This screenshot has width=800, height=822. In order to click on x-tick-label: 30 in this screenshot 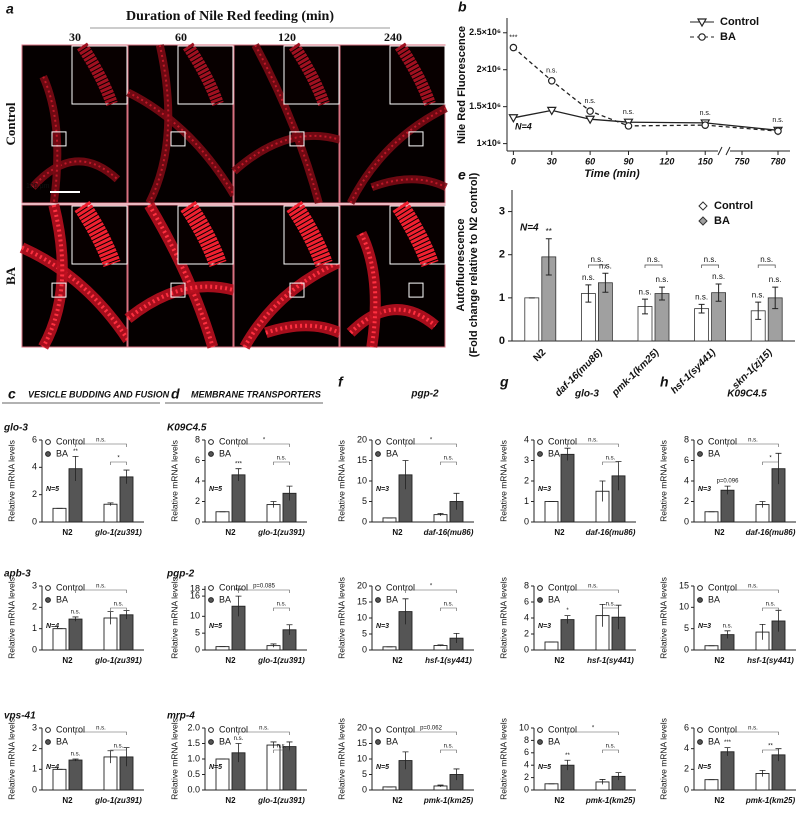, I will do `click(552, 161)`.